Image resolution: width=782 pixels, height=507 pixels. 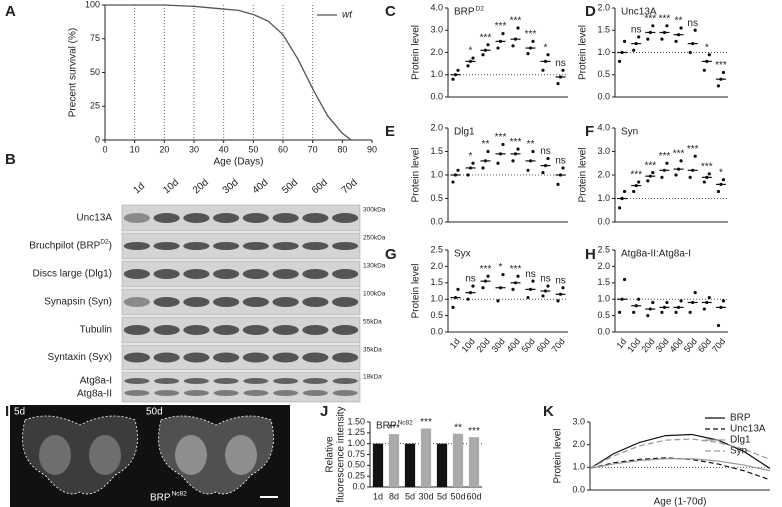 What do you see at coordinates (356, 476) in the screenshot?
I see `y-tick-label: 0.25` at bounding box center [356, 476].